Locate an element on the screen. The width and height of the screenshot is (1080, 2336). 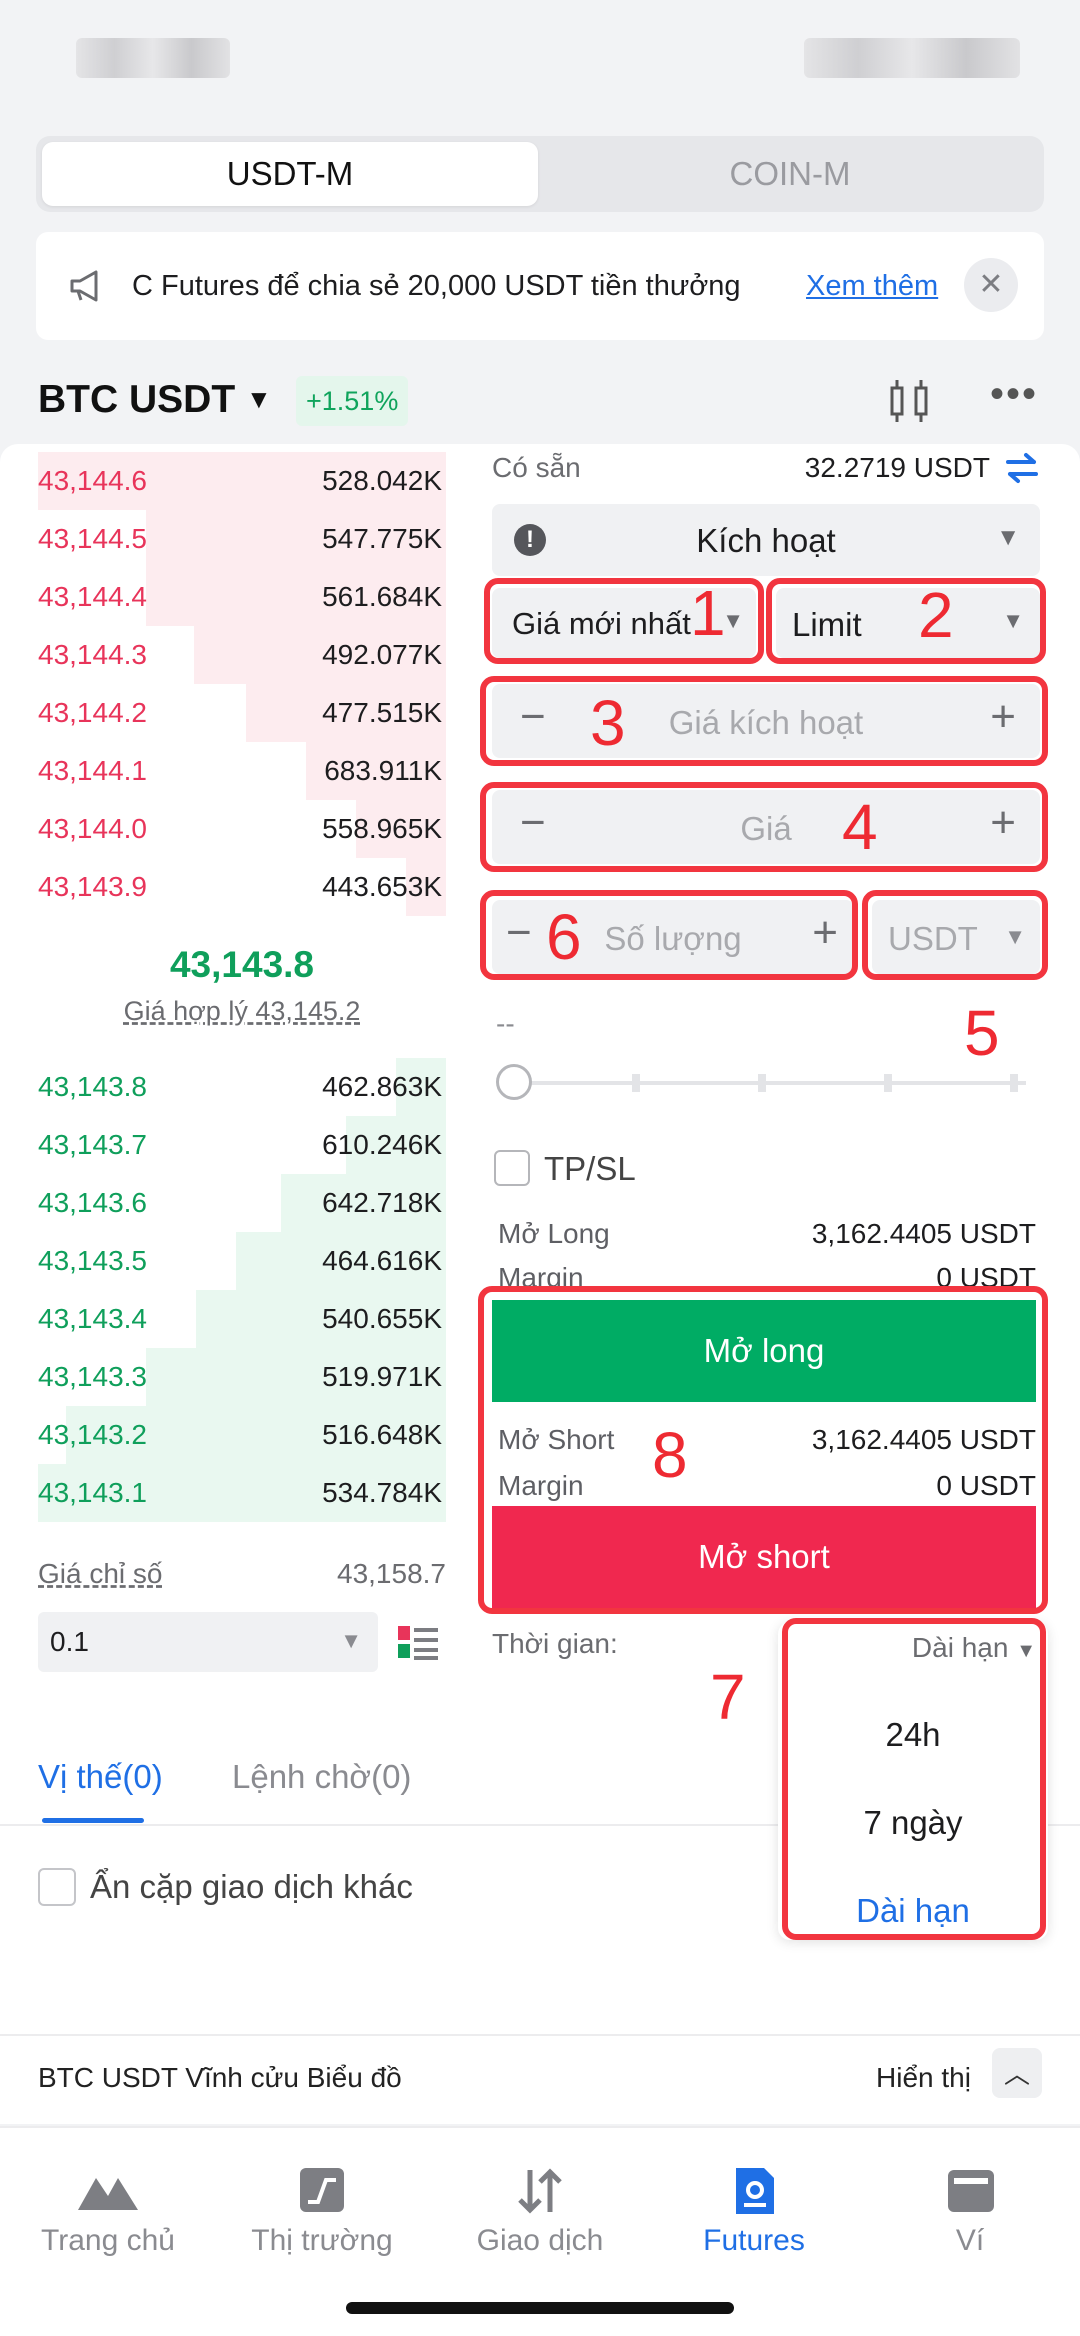
ask-row: 43,144.5 547.775K is located at coordinates (242, 539).